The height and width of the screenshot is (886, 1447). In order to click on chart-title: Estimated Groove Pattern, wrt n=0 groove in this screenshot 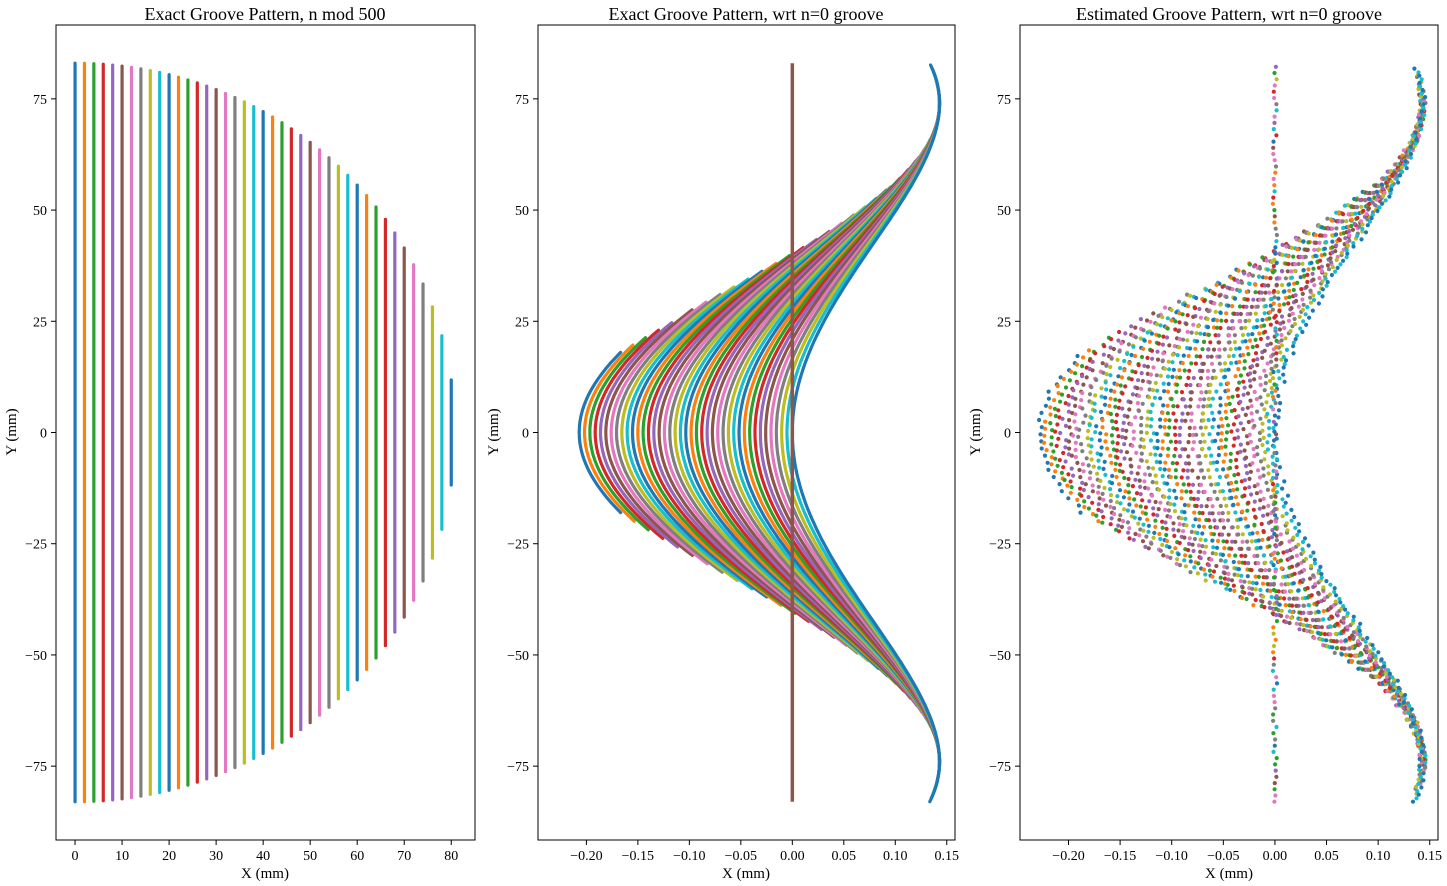, I will do `click(1229, 14)`.